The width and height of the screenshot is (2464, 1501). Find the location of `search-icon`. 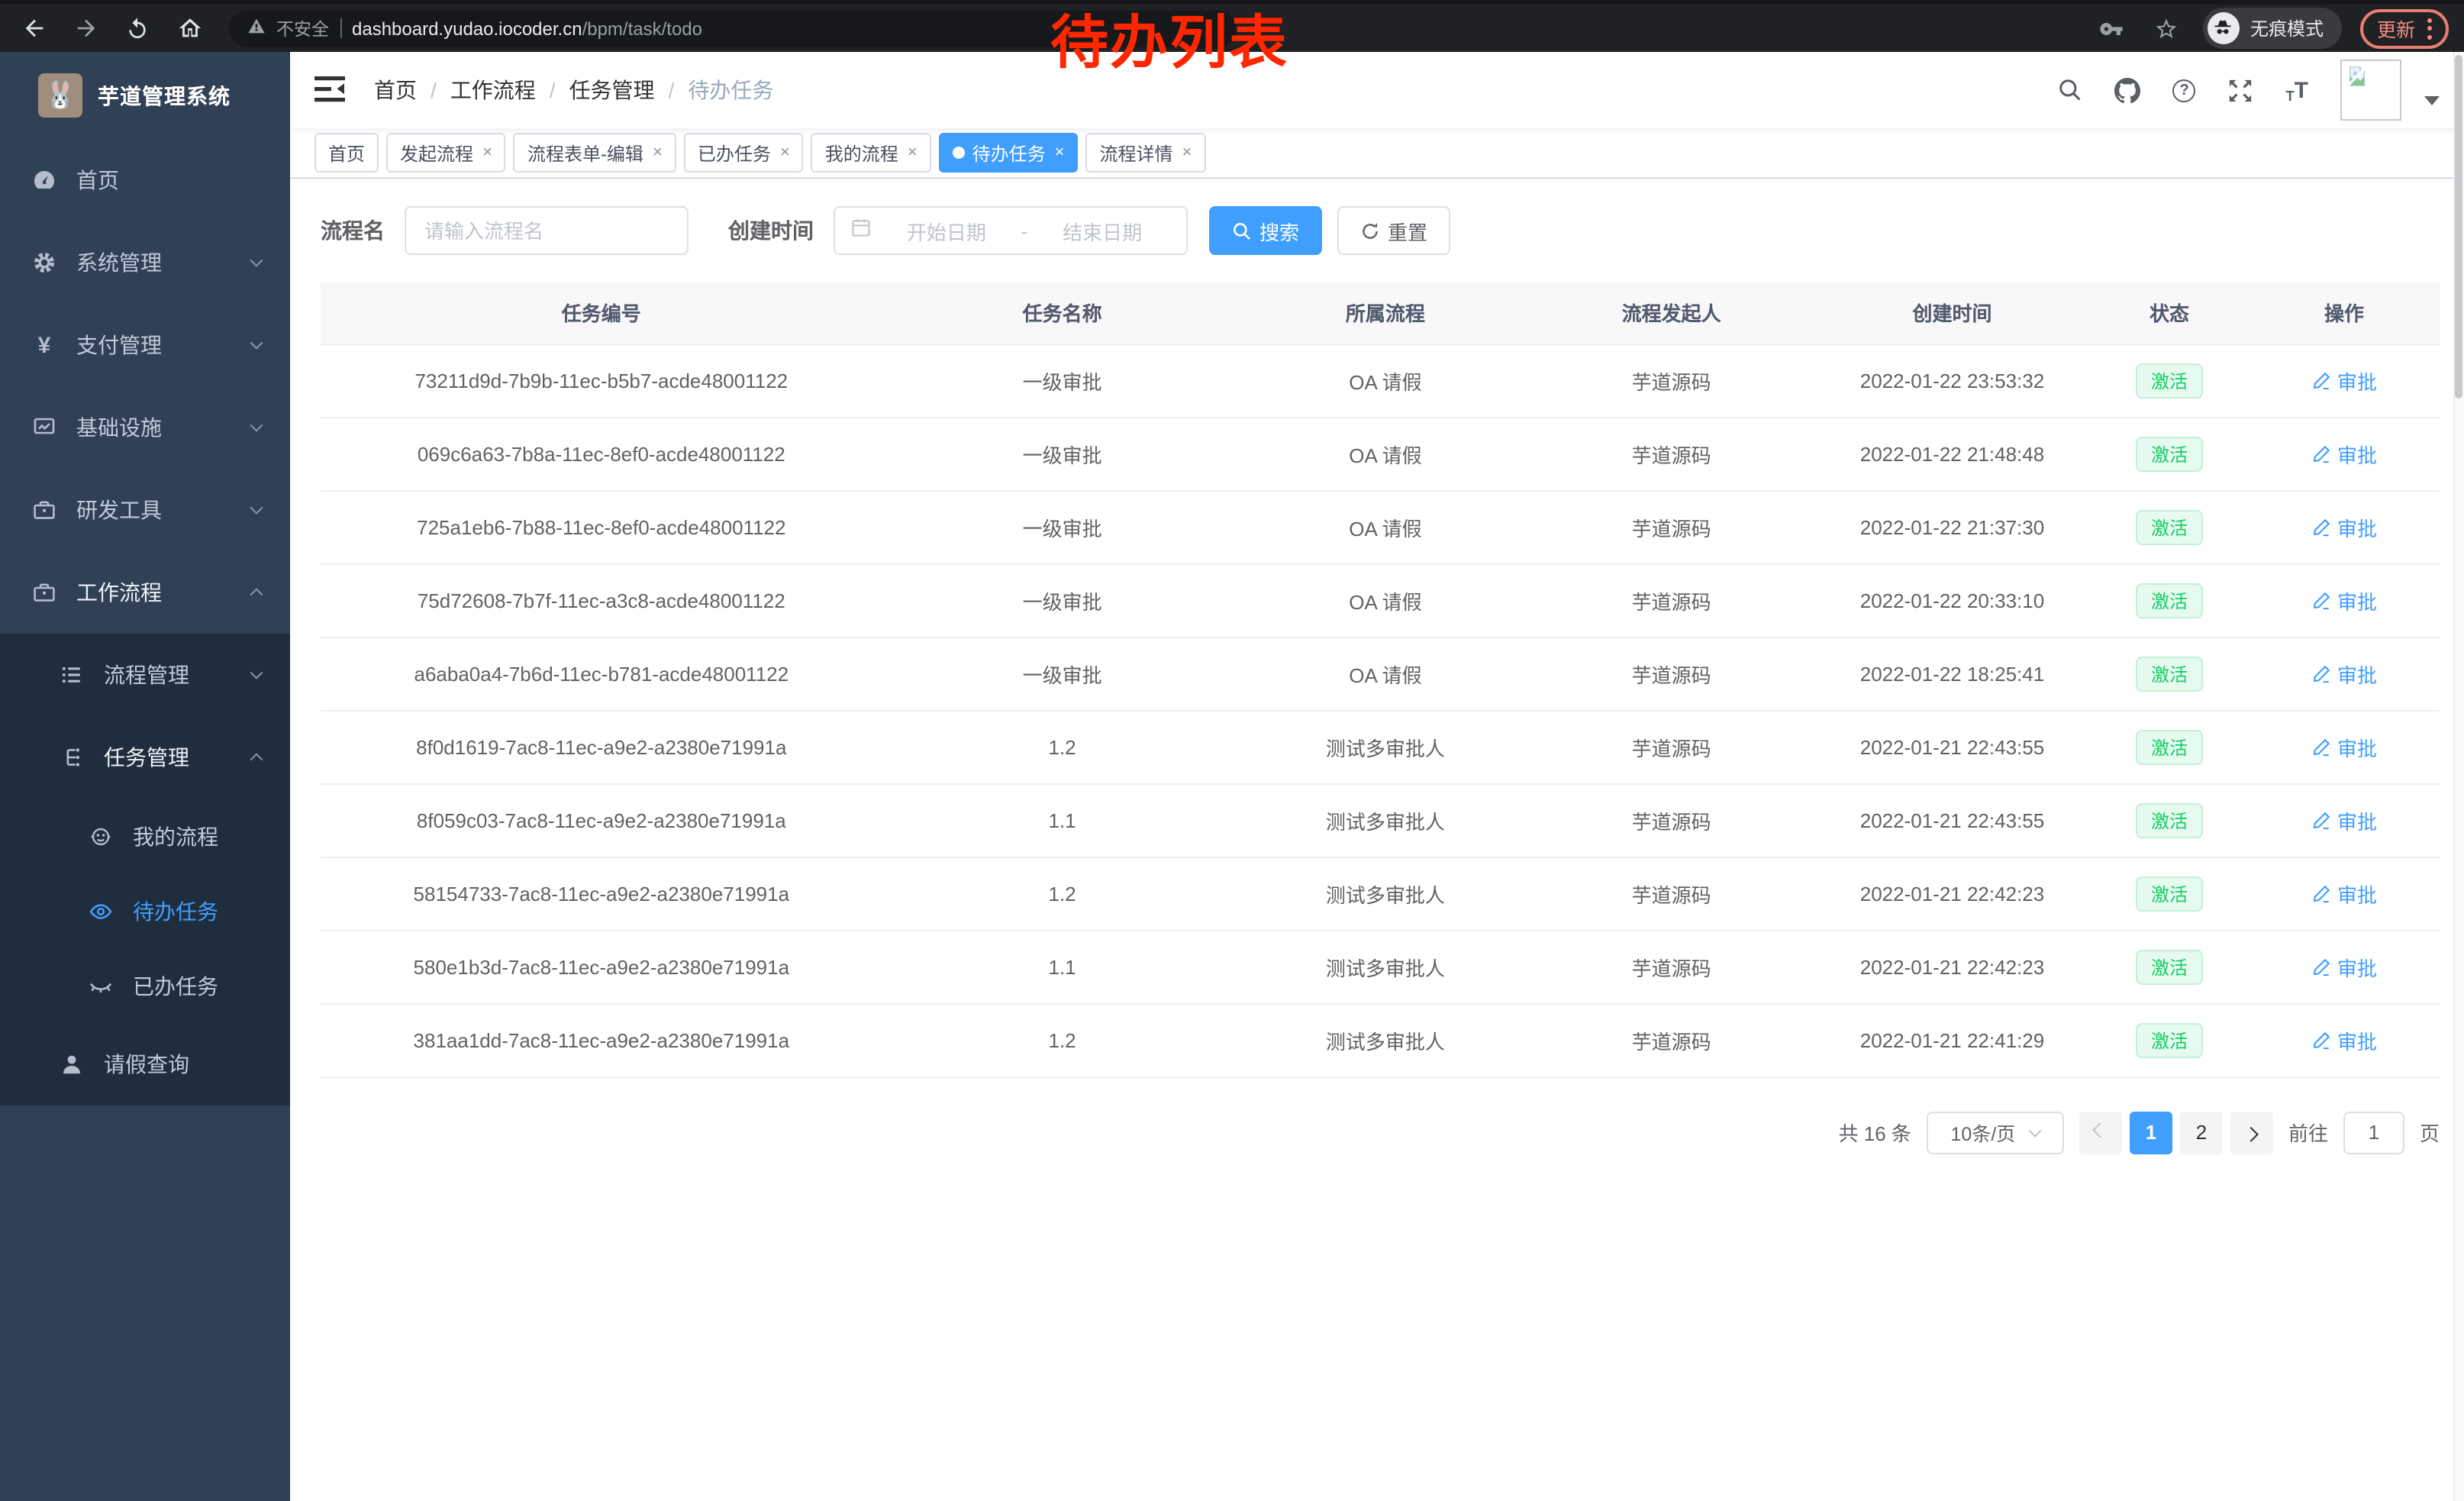

search-icon is located at coordinates (2071, 90).